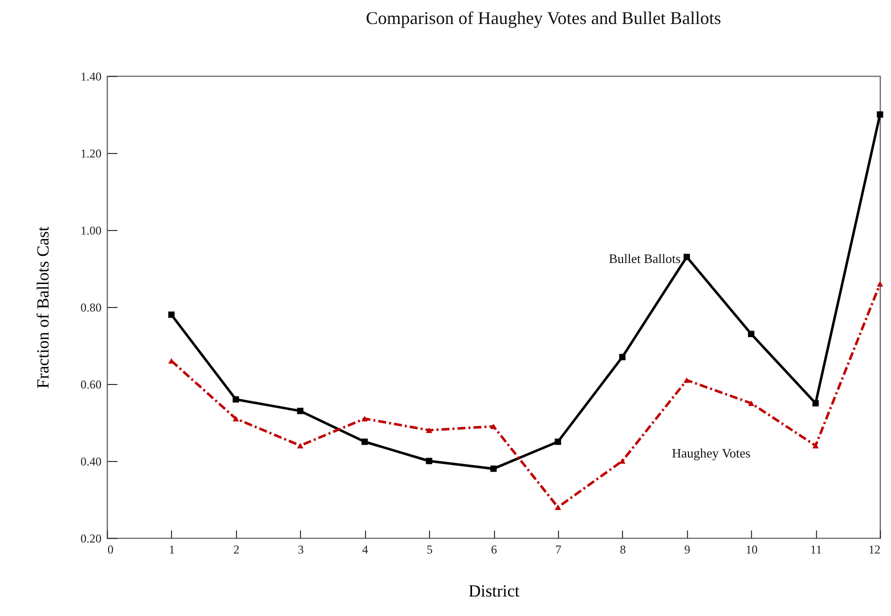  I want to click on x-axis-title: District, so click(494, 591).